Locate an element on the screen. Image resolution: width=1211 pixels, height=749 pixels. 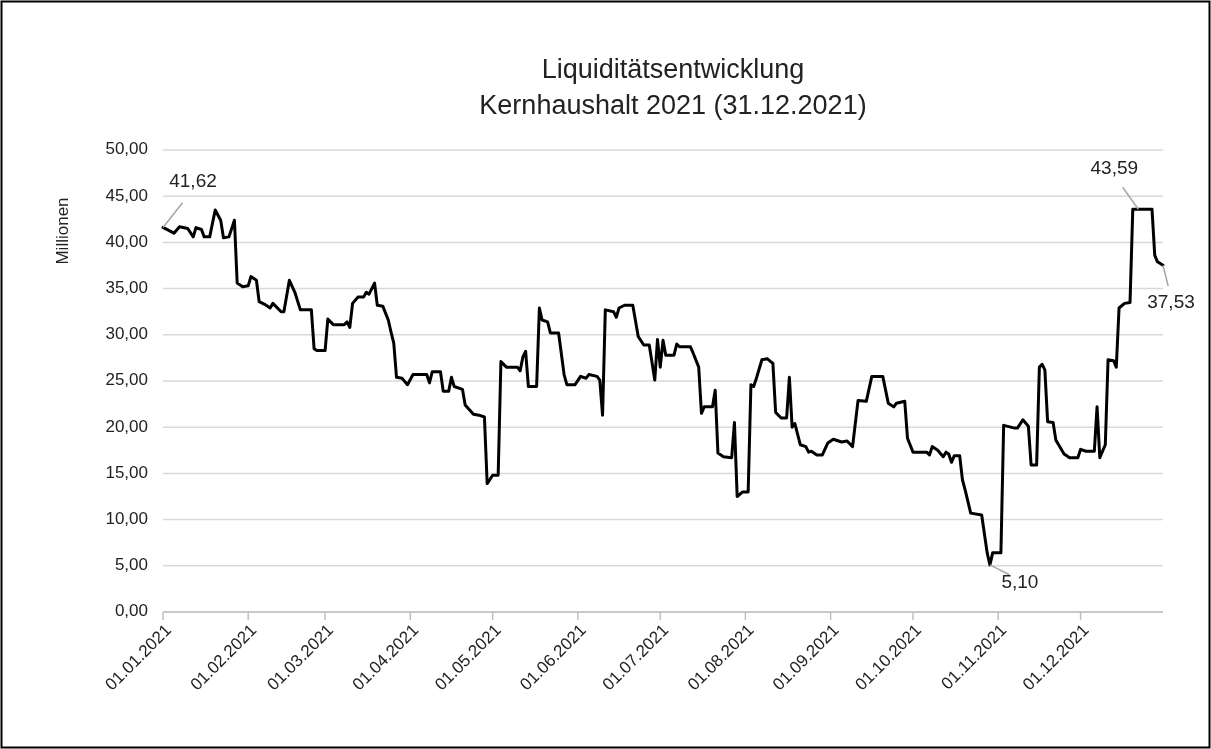
y-tick-label: 5,00 is located at coordinates (131, 565).